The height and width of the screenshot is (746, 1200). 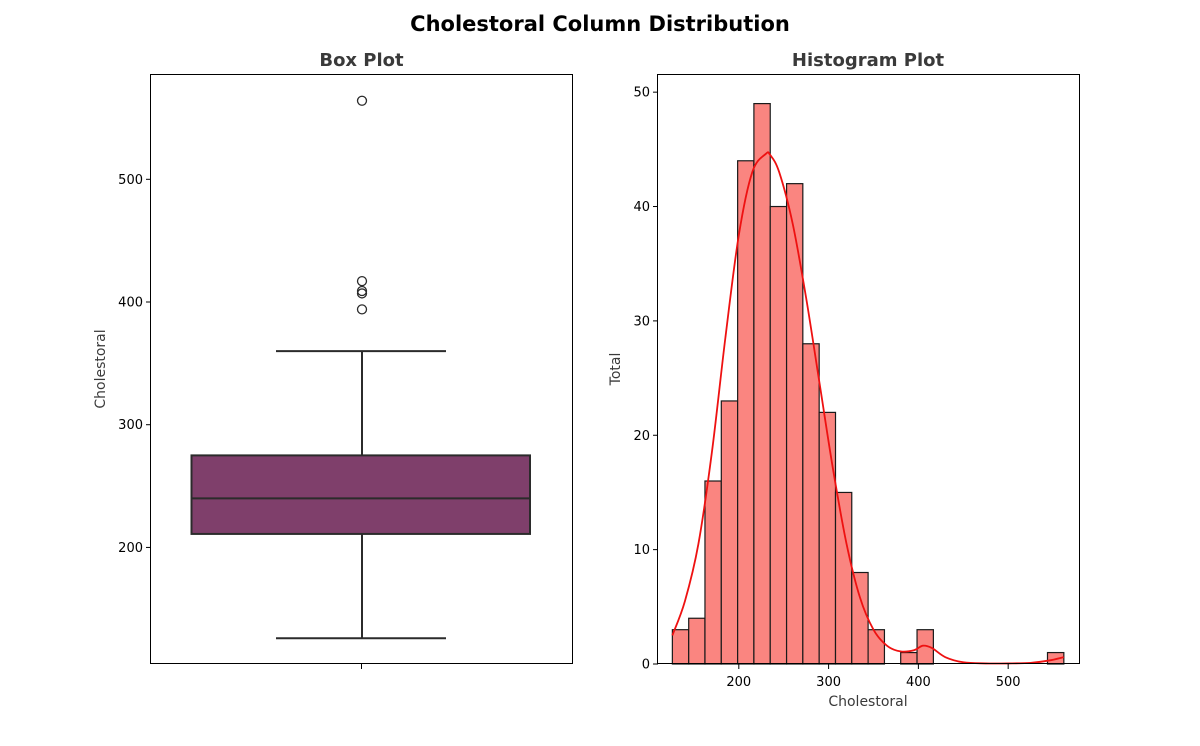 I want to click on box-plot-y-axis: 200 300 400 500, so click(x=134, y=364).